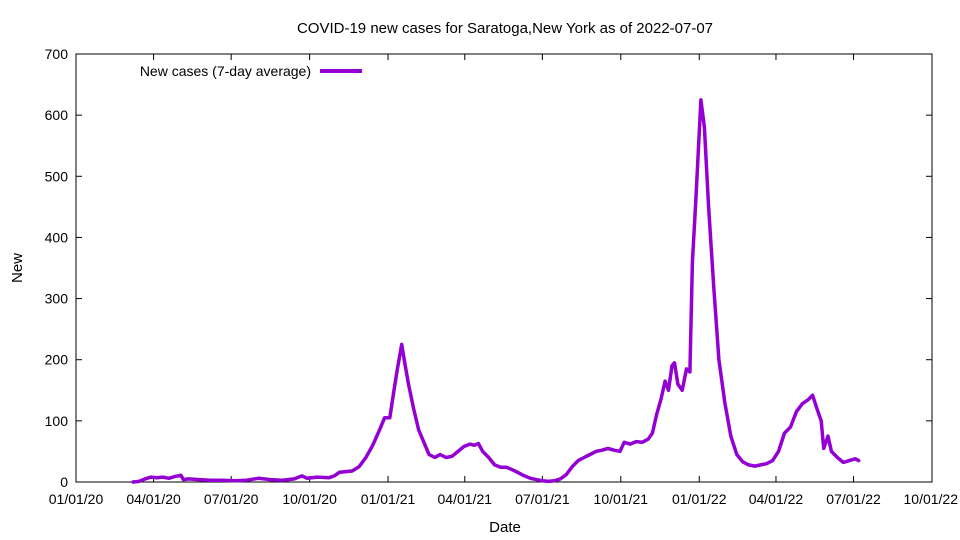 Image resolution: width=960 pixels, height=540 pixels. What do you see at coordinates (542, 499) in the screenshot?
I see `x-tick-label: 07/01/21` at bounding box center [542, 499].